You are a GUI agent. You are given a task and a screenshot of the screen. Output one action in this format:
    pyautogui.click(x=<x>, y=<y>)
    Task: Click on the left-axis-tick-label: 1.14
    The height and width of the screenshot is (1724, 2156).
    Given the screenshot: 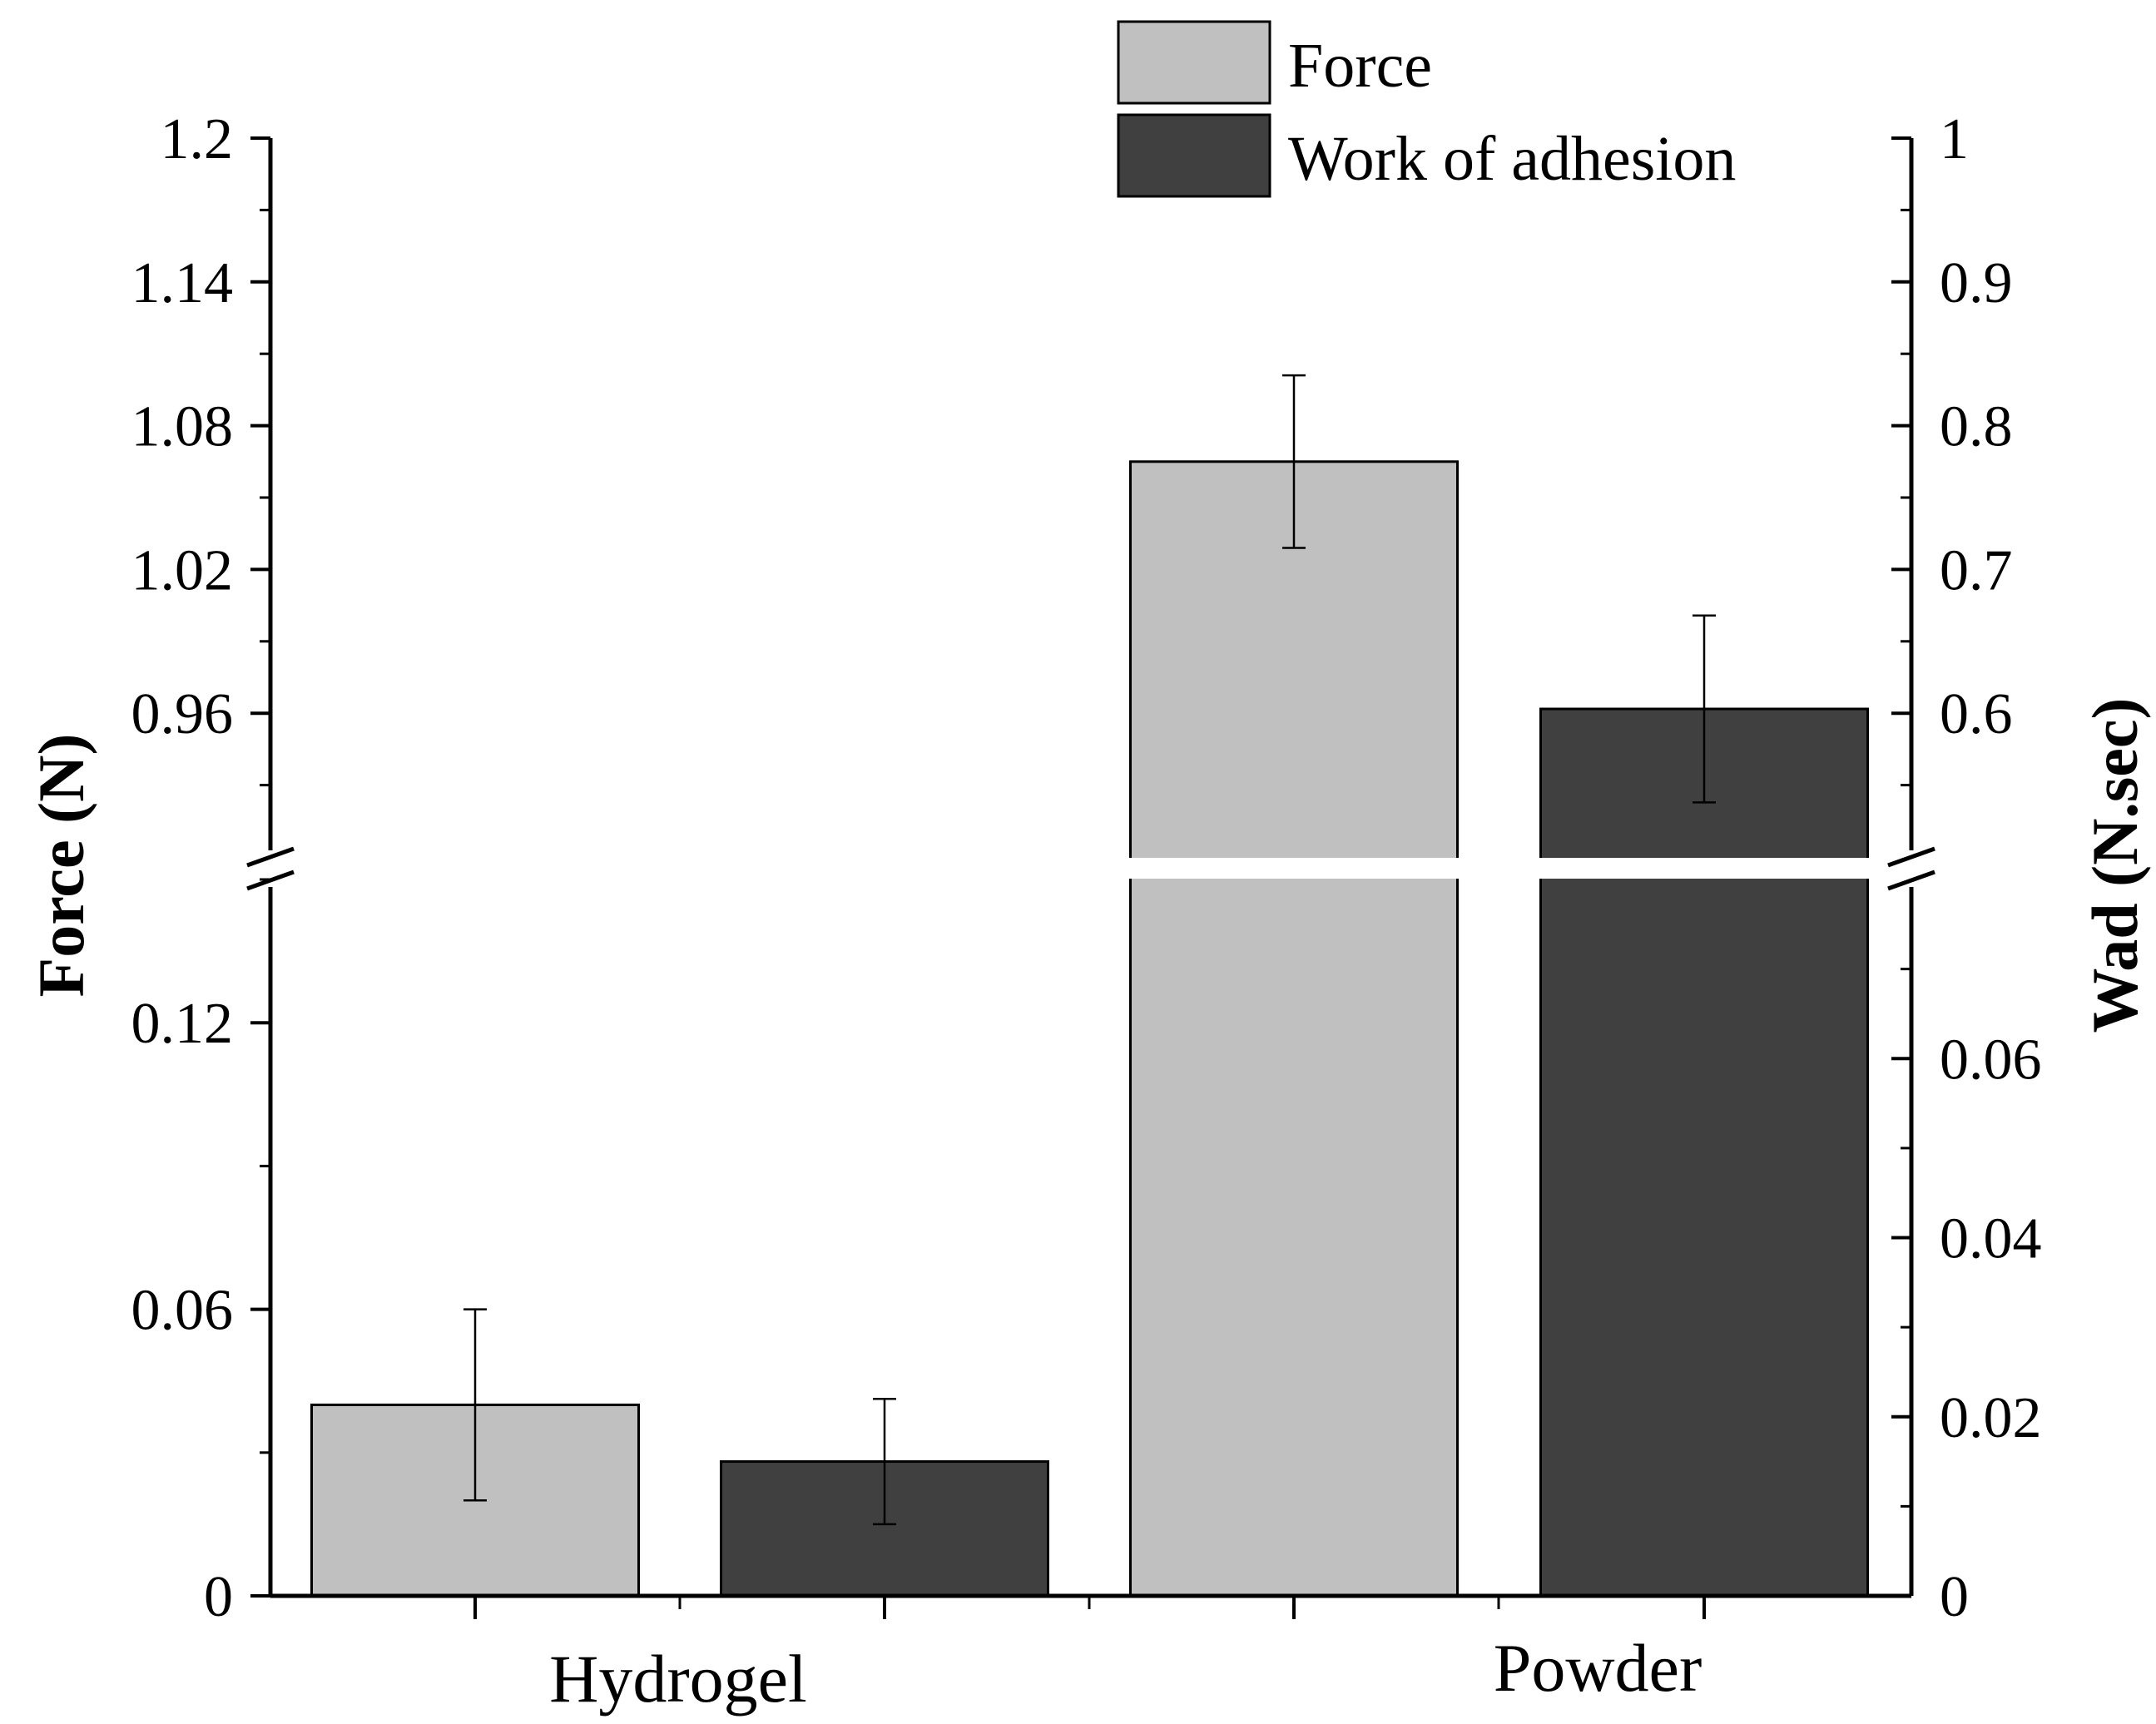 What is the action you would take?
    pyautogui.click(x=182, y=283)
    